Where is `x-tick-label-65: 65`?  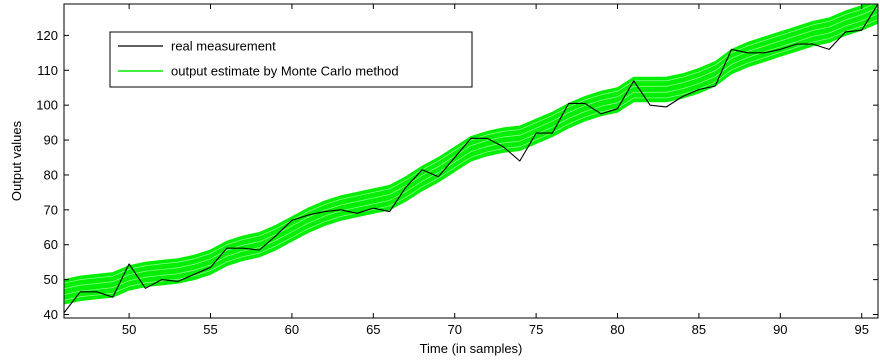 x-tick-label-65: 65 is located at coordinates (373, 329).